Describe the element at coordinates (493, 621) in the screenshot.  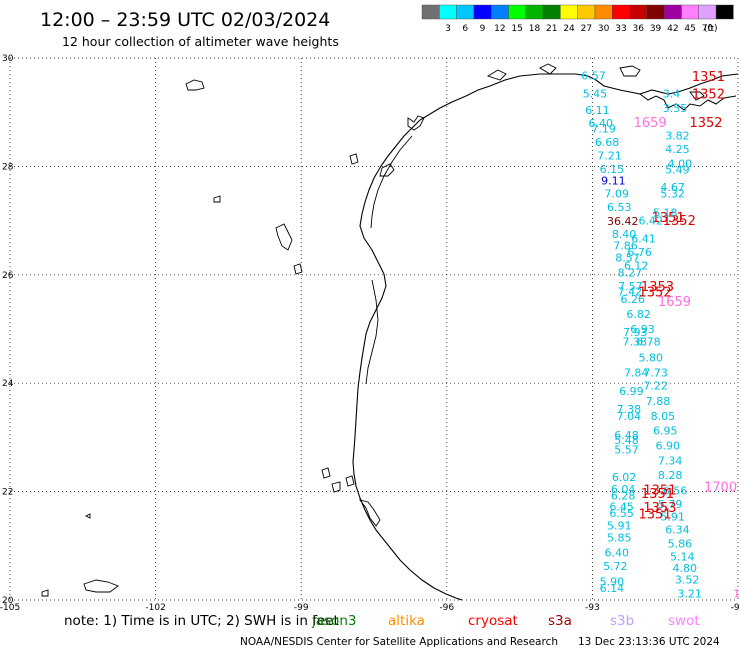
I see `satellite-source-label: cryosat` at that location.